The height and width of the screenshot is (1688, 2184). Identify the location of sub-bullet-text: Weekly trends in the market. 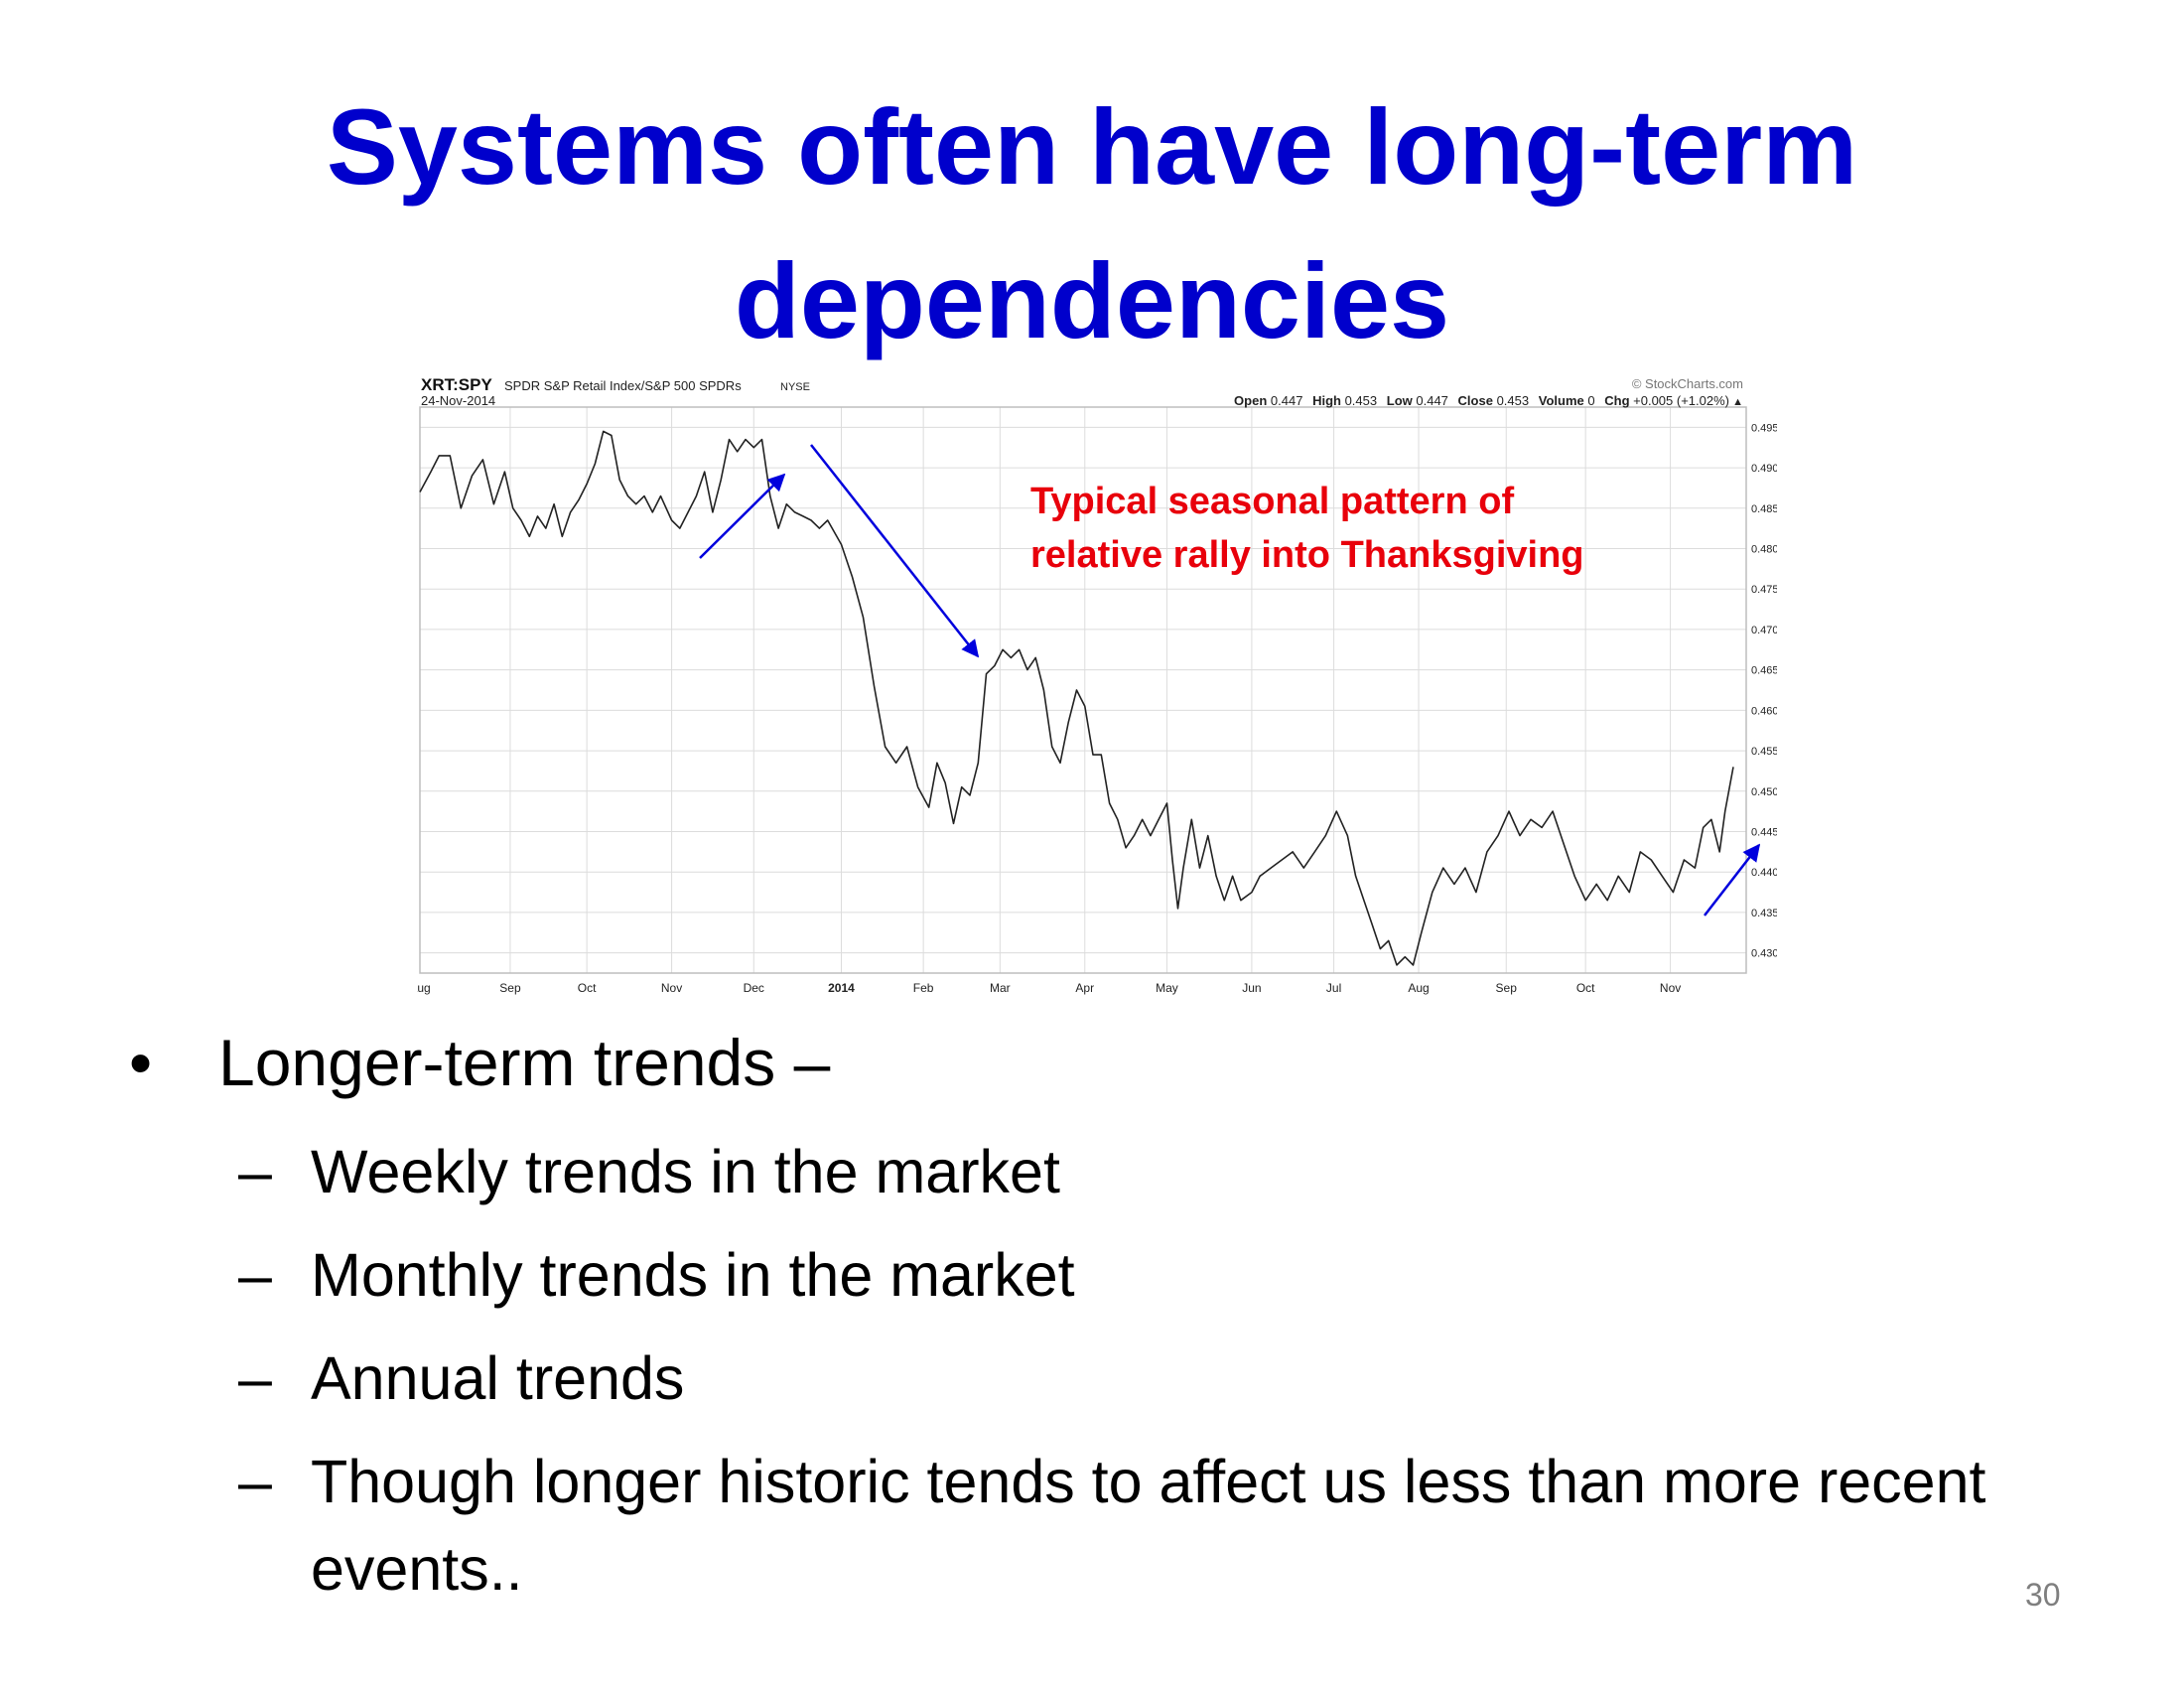
(685, 1171).